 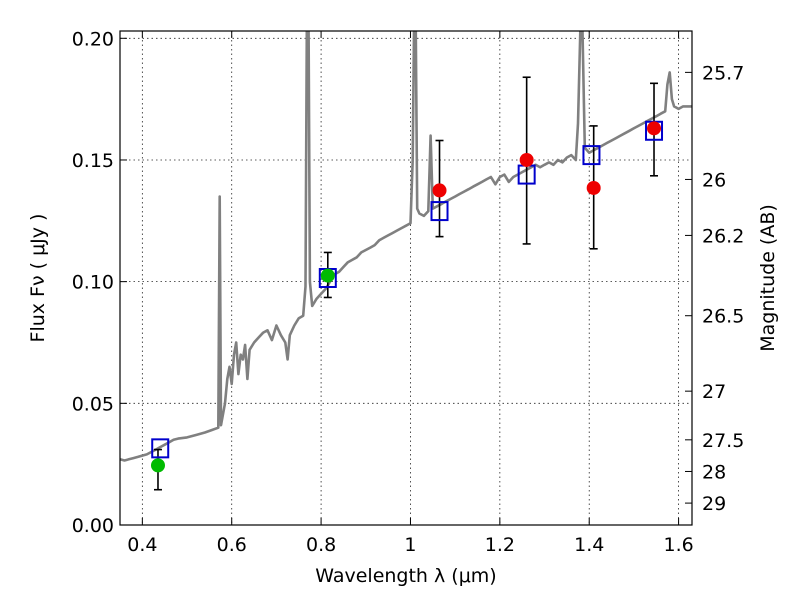 What do you see at coordinates (768, 278) in the screenshot?
I see `y2-axis-label: Magnitude (AB)` at bounding box center [768, 278].